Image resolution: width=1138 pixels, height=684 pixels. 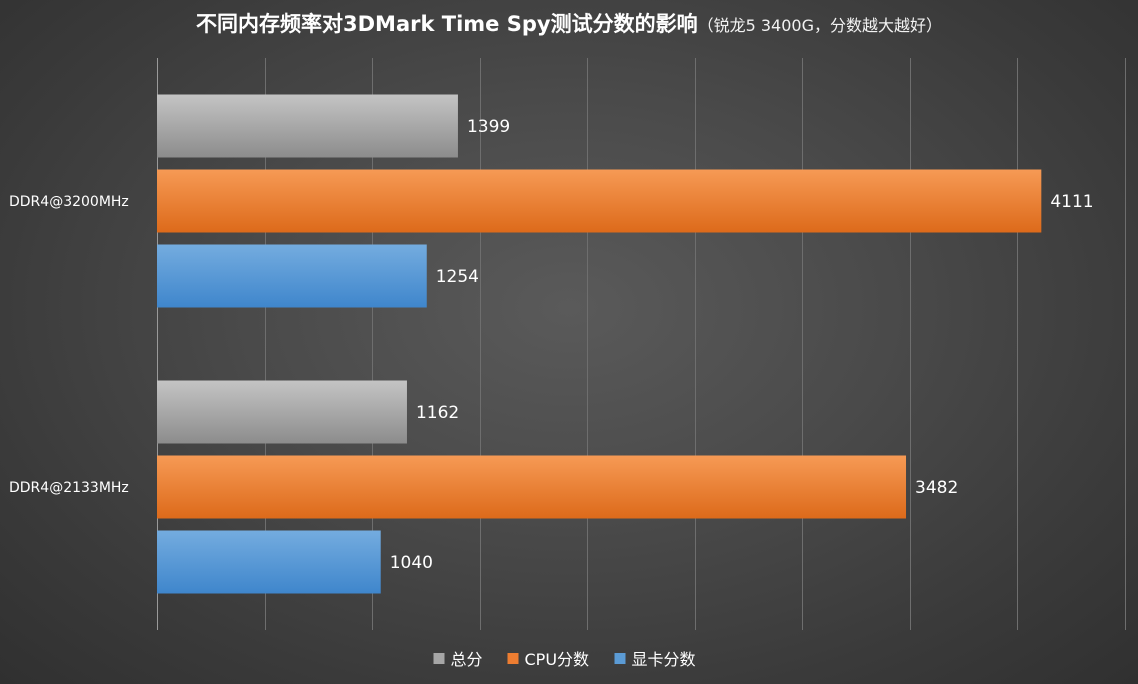 I want to click on legend-label-2: 显卡分数, so click(x=664, y=659).